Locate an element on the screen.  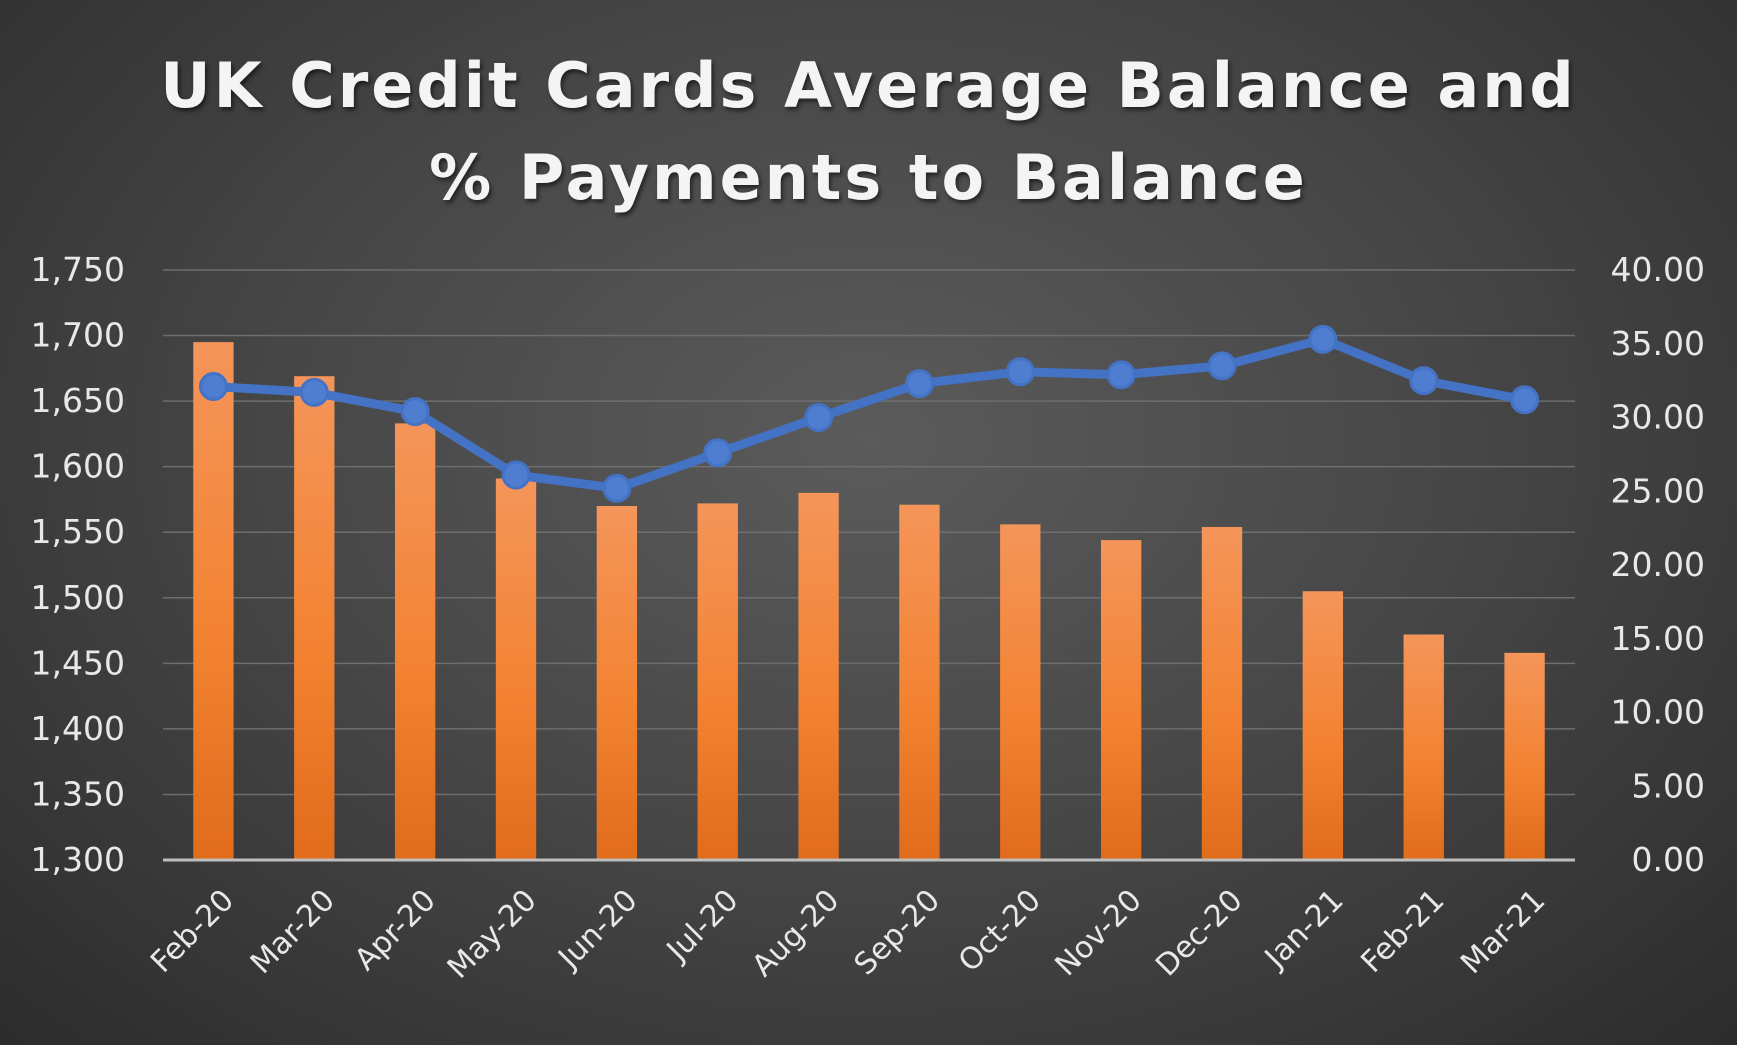
y-right-tick-label: 35.00 is located at coordinates (1658, 343).